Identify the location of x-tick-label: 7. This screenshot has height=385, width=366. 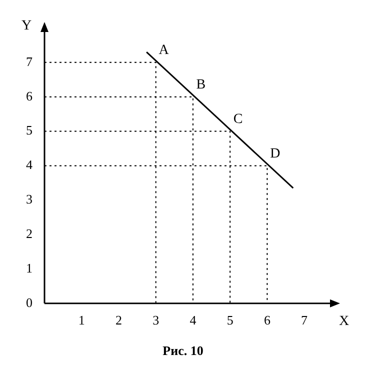
(304, 320).